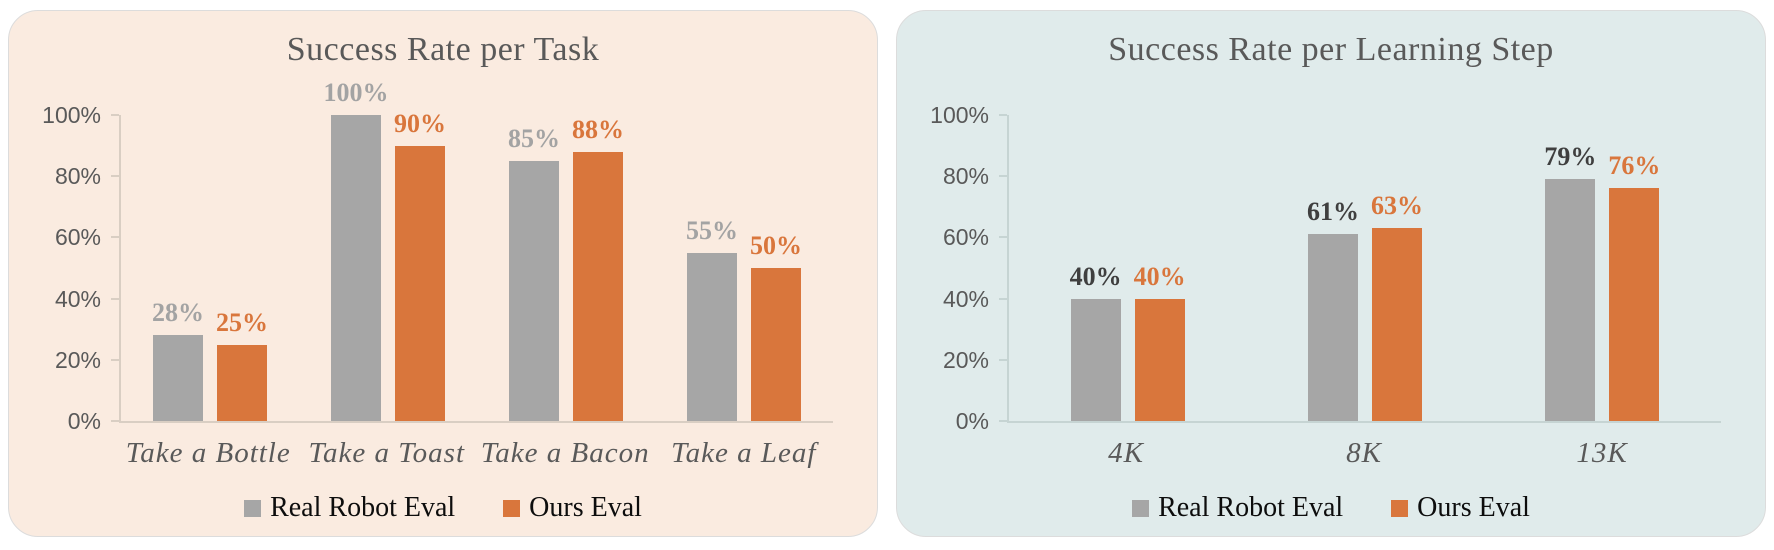 The width and height of the screenshot is (1774, 550). I want to click on bar-value-label: 79%, so click(1570, 157).